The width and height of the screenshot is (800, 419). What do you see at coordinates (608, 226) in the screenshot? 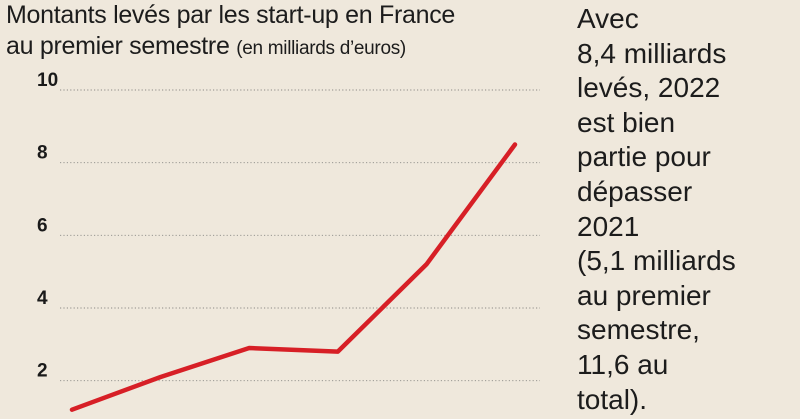
I see `annotation-line: 2021` at bounding box center [608, 226].